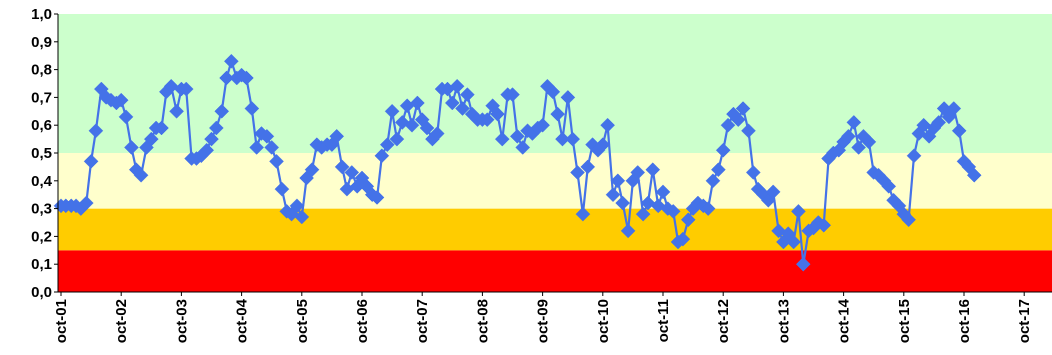 The image size is (1052, 355). I want to click on x-tick-label: oct-03, so click(181, 321).